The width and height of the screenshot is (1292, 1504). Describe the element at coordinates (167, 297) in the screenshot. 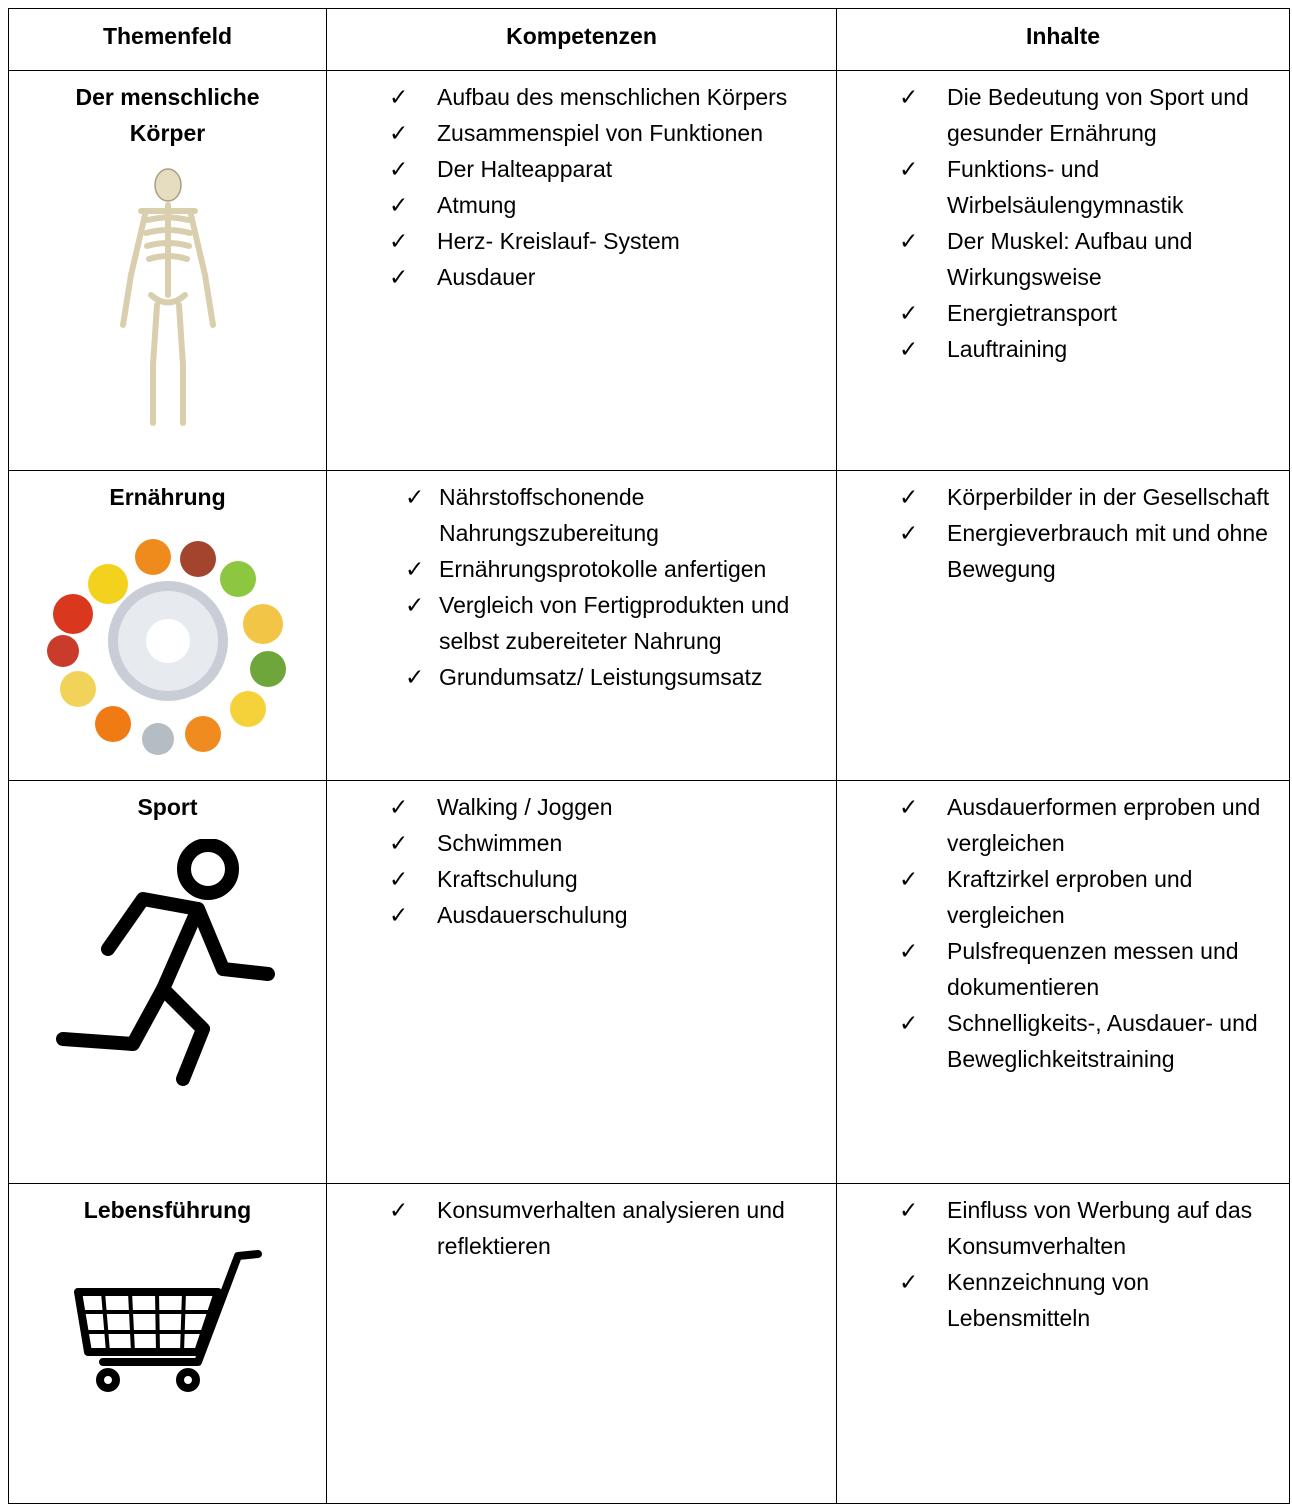

I see `skeleton-icon` at that location.